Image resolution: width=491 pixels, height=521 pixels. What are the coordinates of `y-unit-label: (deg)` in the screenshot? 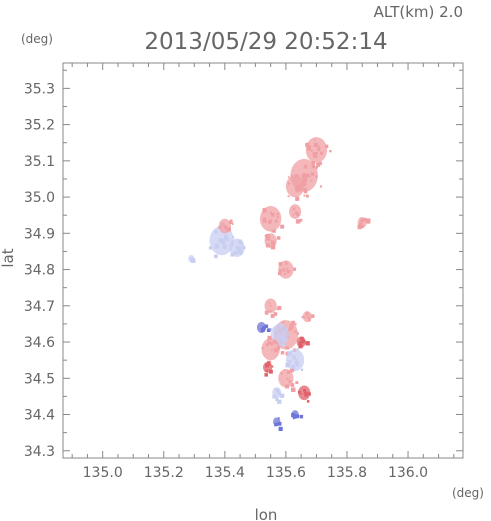 It's located at (37, 39).